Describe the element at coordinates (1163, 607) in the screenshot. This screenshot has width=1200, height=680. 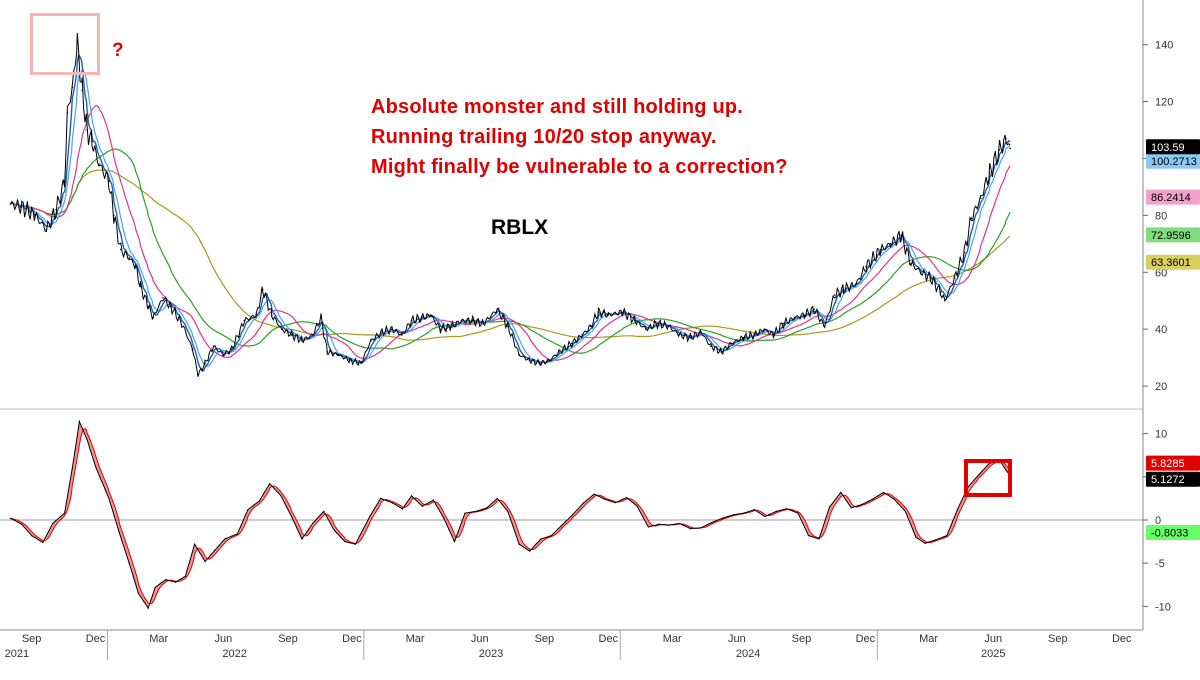
I see `osc-y-tick-label: -10` at that location.